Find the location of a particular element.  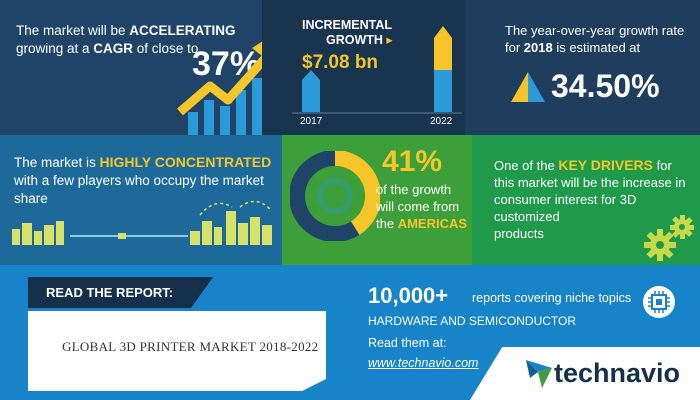

report-category: HARDWARE AND SEMICONDUCTOR is located at coordinates (472, 321).